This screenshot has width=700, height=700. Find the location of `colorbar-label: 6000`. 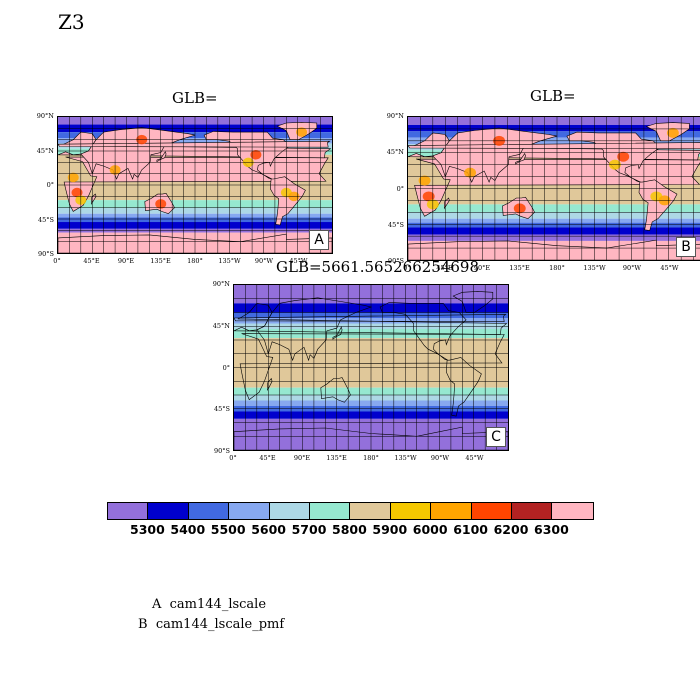

colorbar-label: 6000 is located at coordinates (430, 529).